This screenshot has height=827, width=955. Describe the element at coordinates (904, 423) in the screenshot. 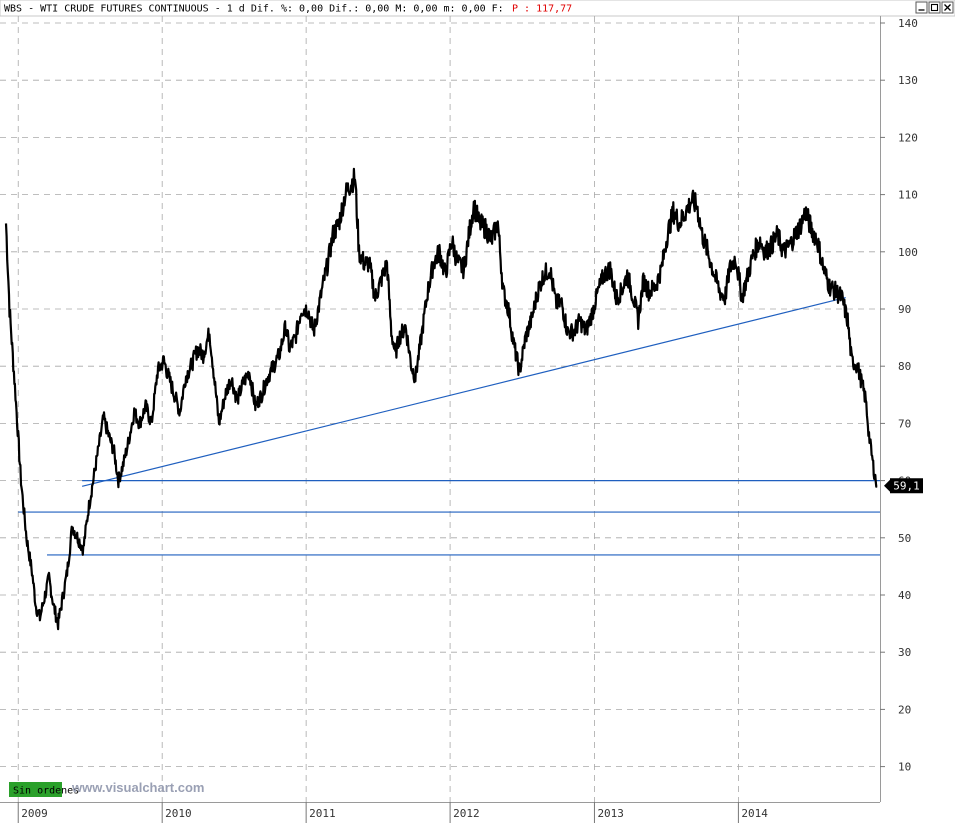

I see `y-tick-label: 70` at that location.